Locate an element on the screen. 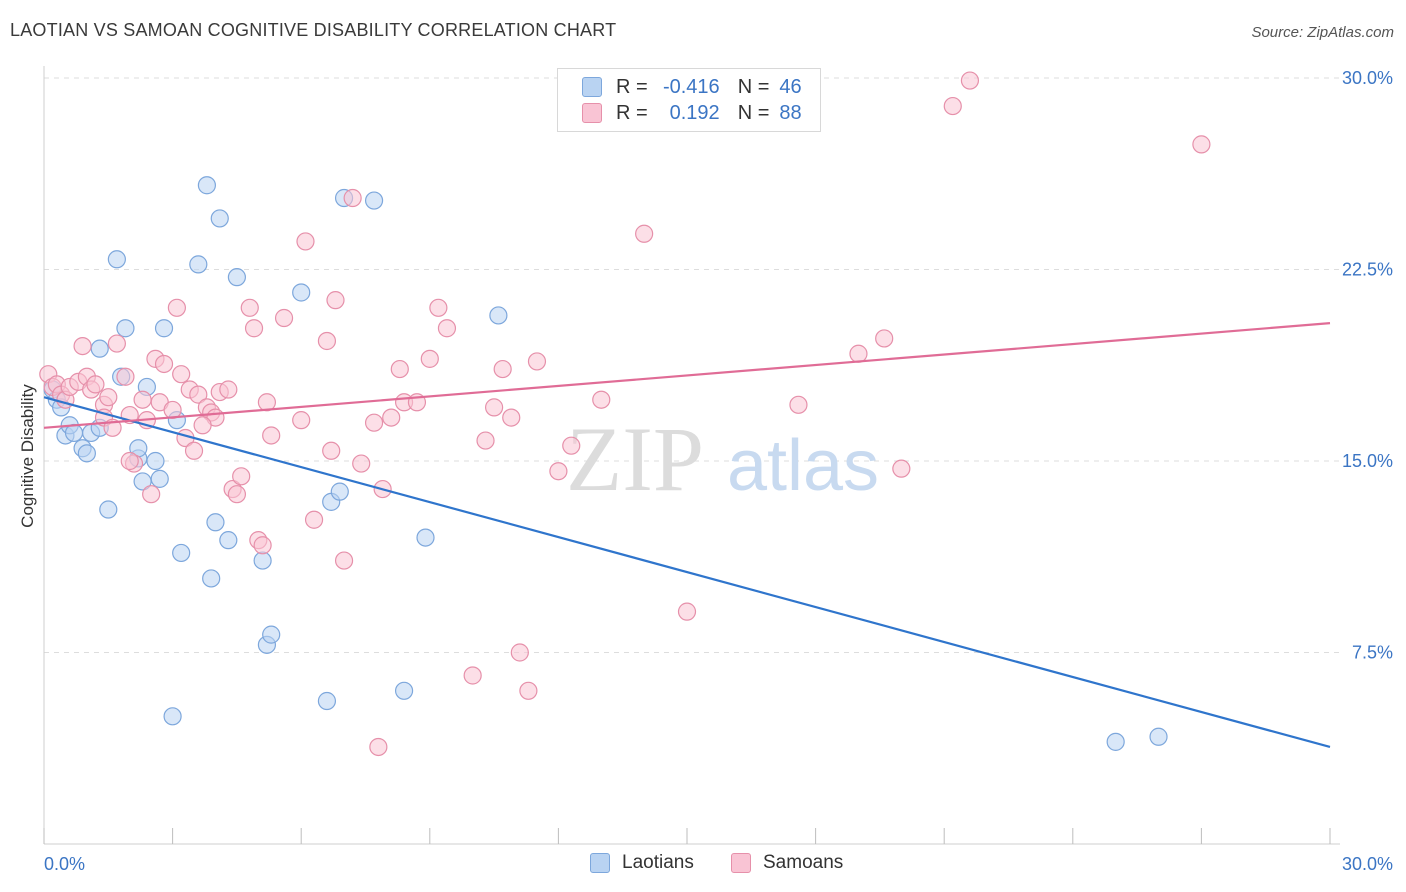 This screenshot has height=892, width=1406. legend-n-value: 46 is located at coordinates (790, 86).